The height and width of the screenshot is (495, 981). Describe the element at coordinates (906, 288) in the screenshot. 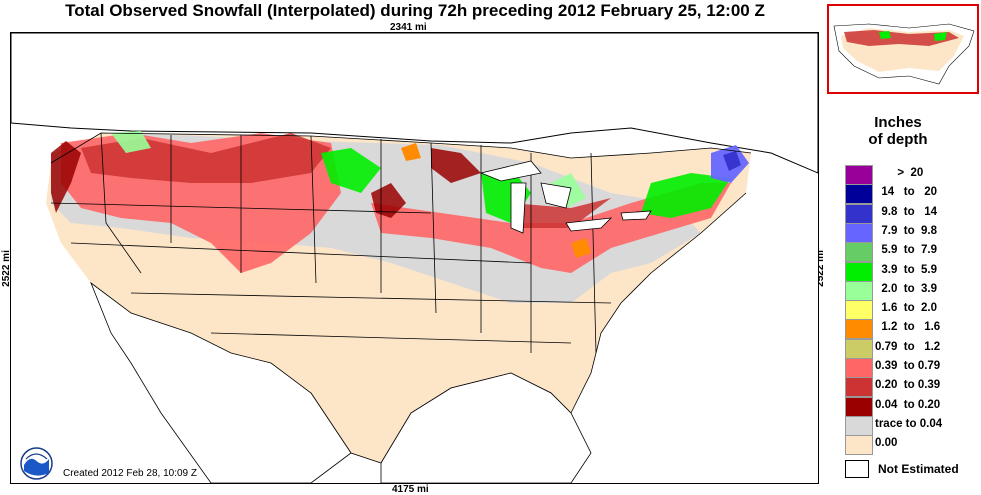

I see `legend-label: 2.0 to 3.9` at that location.